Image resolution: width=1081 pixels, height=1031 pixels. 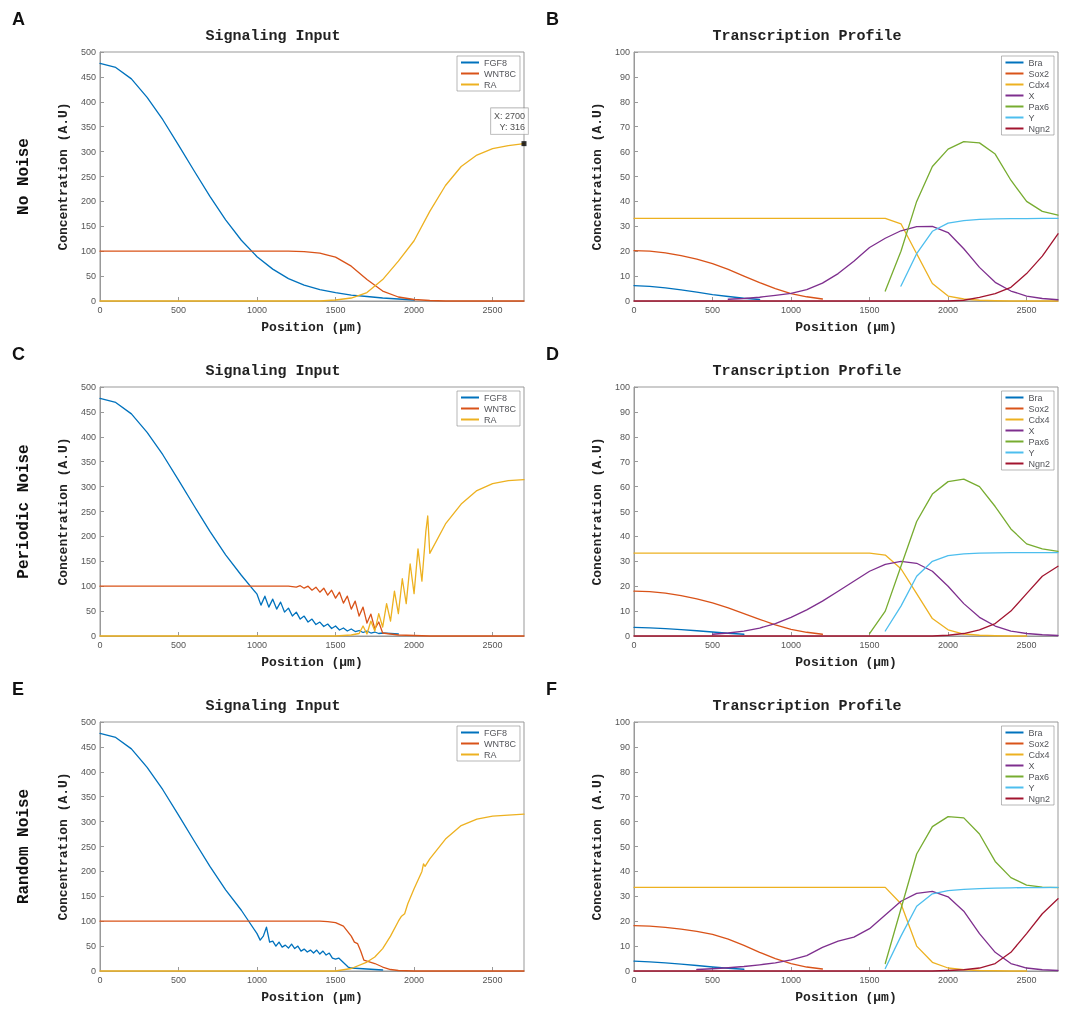 What do you see at coordinates (1035, 397) in the screenshot?
I see `legend-label: Bra` at bounding box center [1035, 397].